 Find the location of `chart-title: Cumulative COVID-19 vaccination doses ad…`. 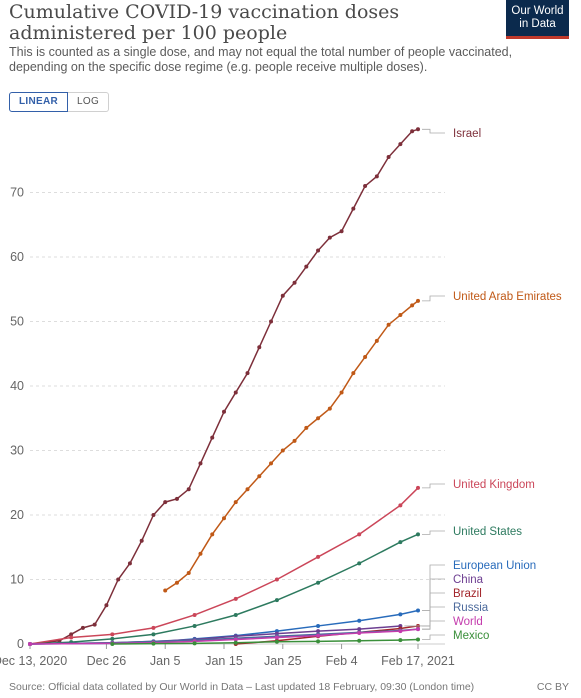

chart-title: Cumulative COVID-19 vaccination doses ad… is located at coordinates (204, 22).